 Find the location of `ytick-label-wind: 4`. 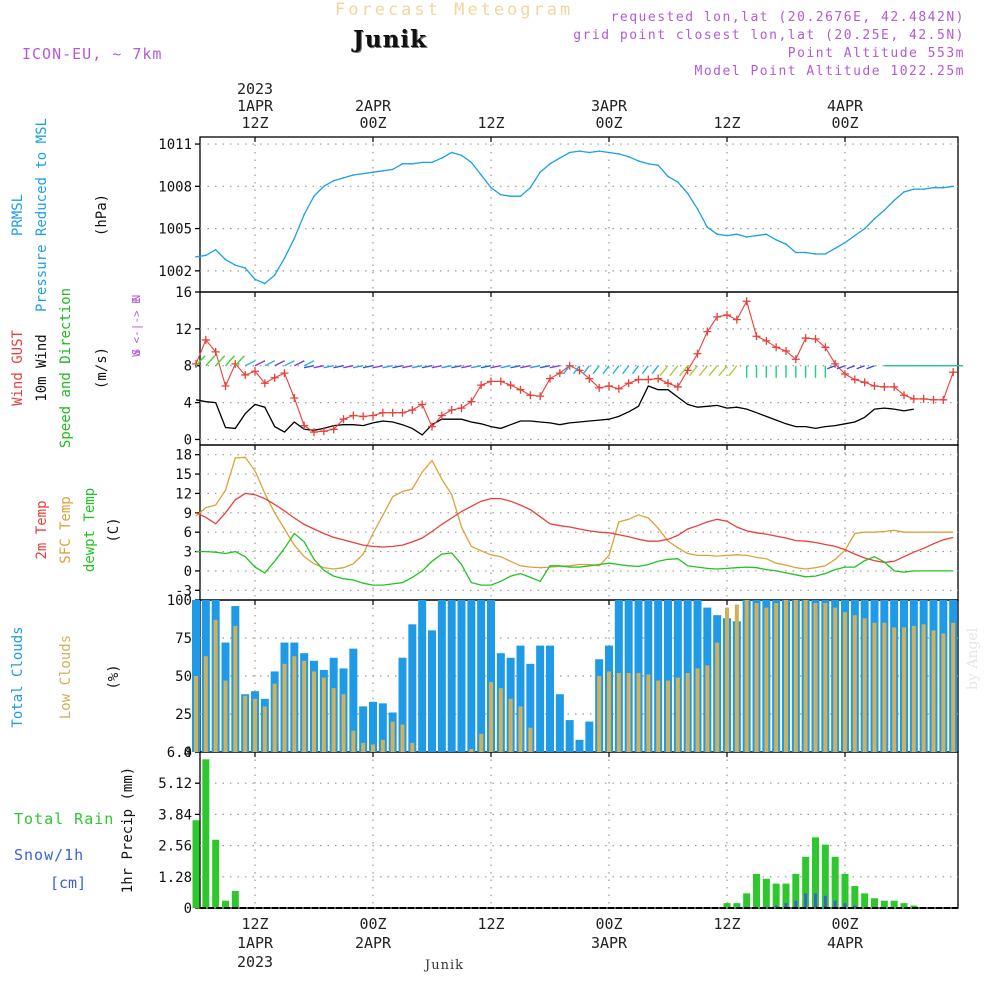

ytick-label-wind: 4 is located at coordinates (188, 404).